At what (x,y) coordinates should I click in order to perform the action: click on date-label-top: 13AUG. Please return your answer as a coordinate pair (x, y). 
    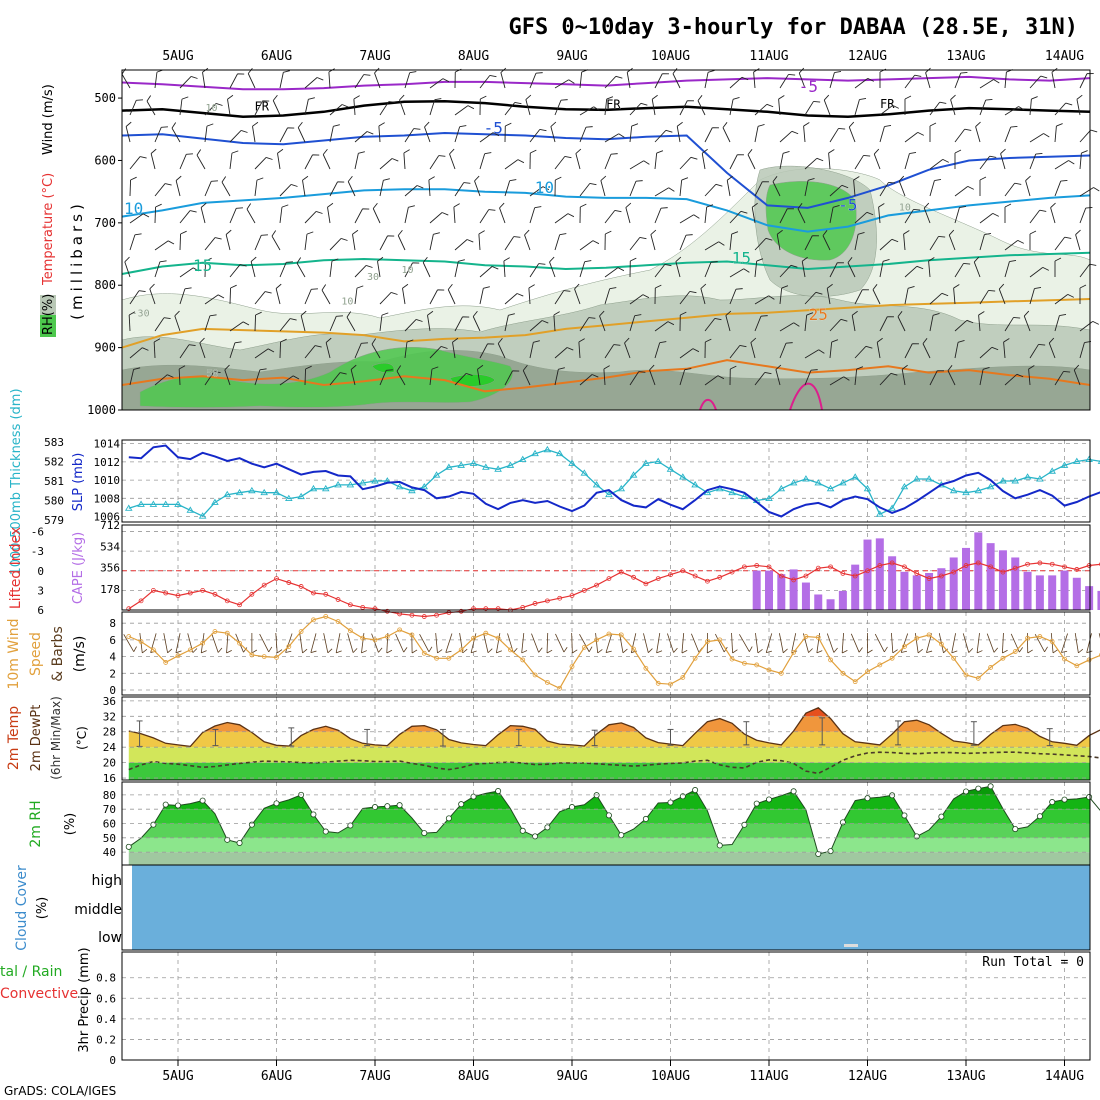
    Looking at the image, I should click on (965, 56).